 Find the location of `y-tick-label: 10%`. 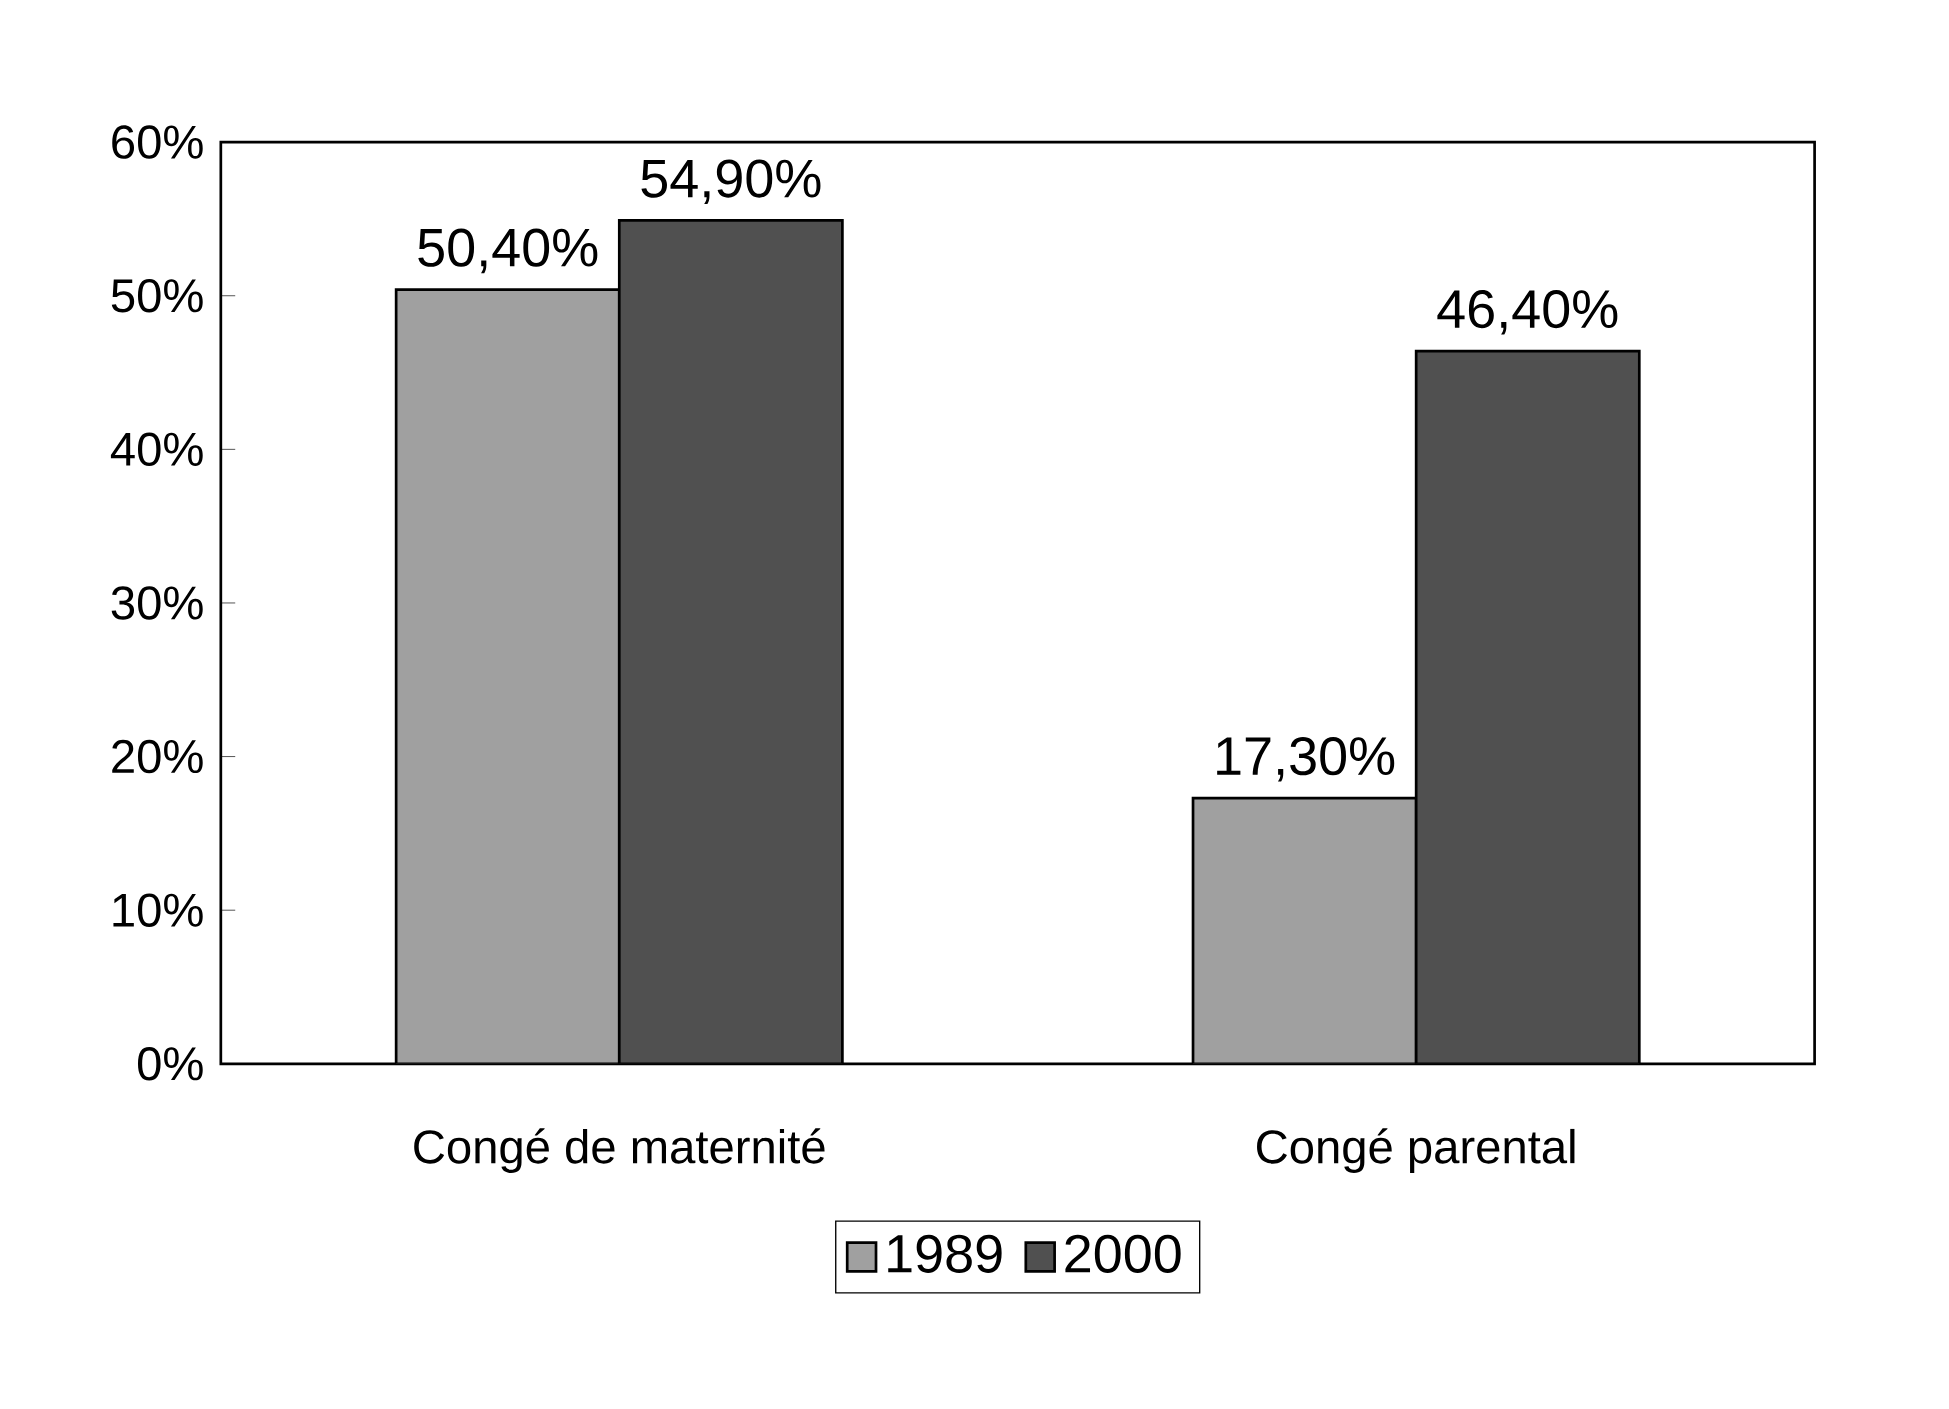

y-tick-label: 10% is located at coordinates (158, 910).